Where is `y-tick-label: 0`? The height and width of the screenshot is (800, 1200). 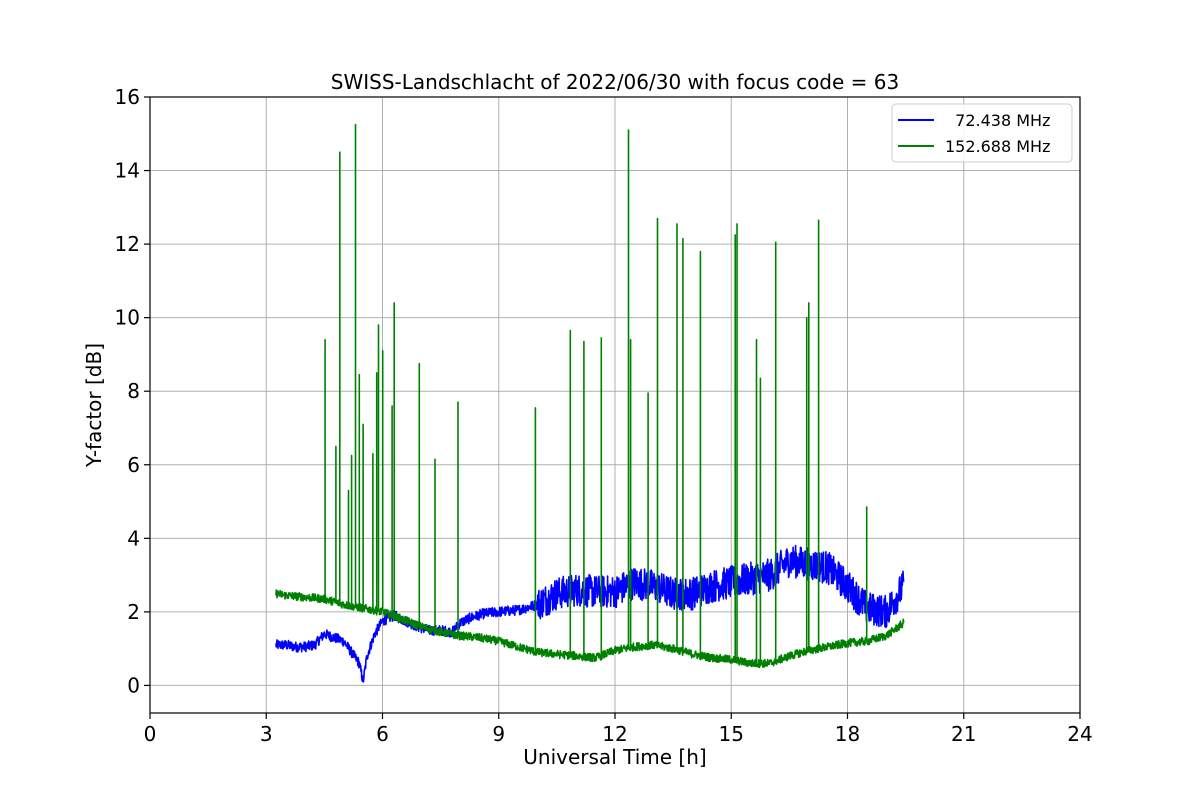
y-tick-label: 0 is located at coordinates (133, 685).